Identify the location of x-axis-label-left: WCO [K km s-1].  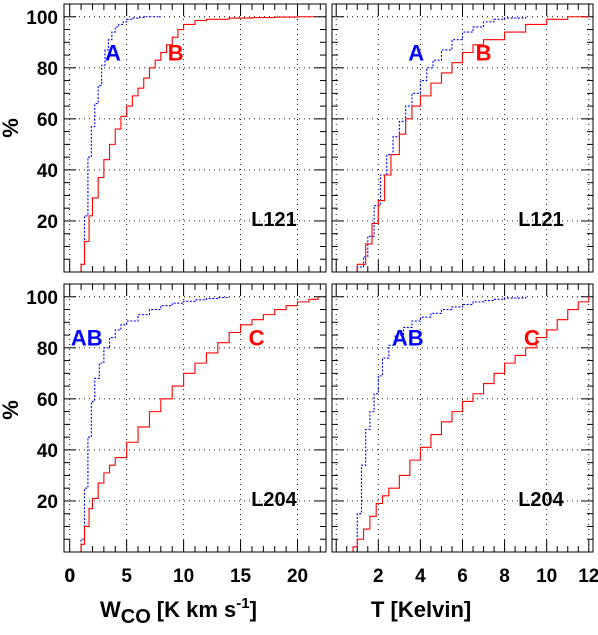
(178, 611).